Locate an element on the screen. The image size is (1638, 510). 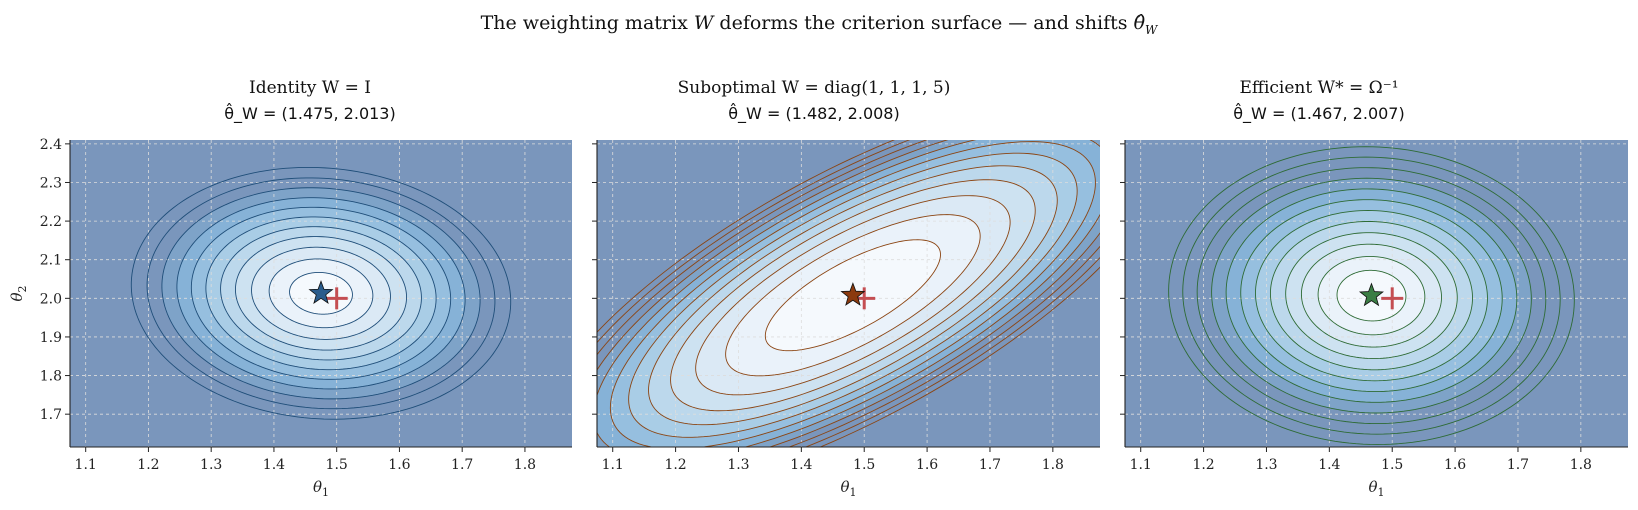
panel-title-line1: Efficient W* = Ω⁻¹ is located at coordinates (1319, 88).